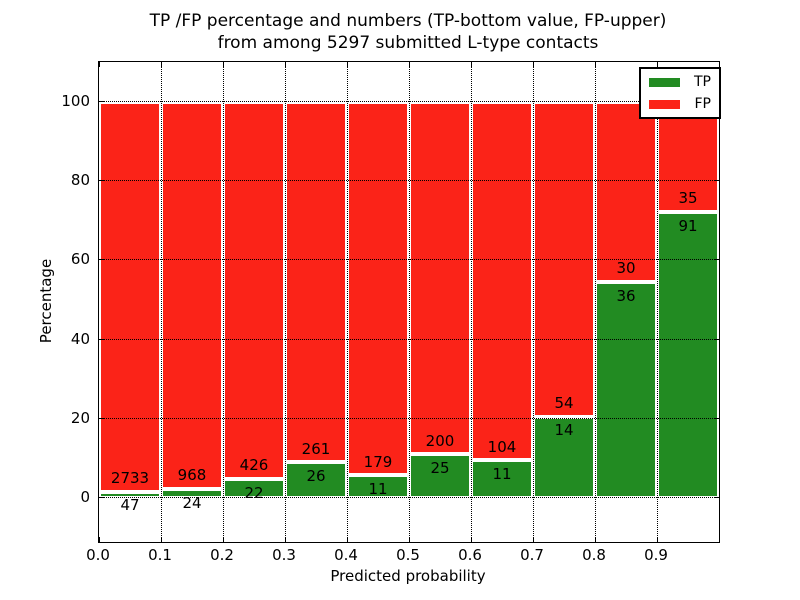  What do you see at coordinates (564, 402) in the screenshot?
I see `fp-count-label-7: 54` at bounding box center [564, 402].